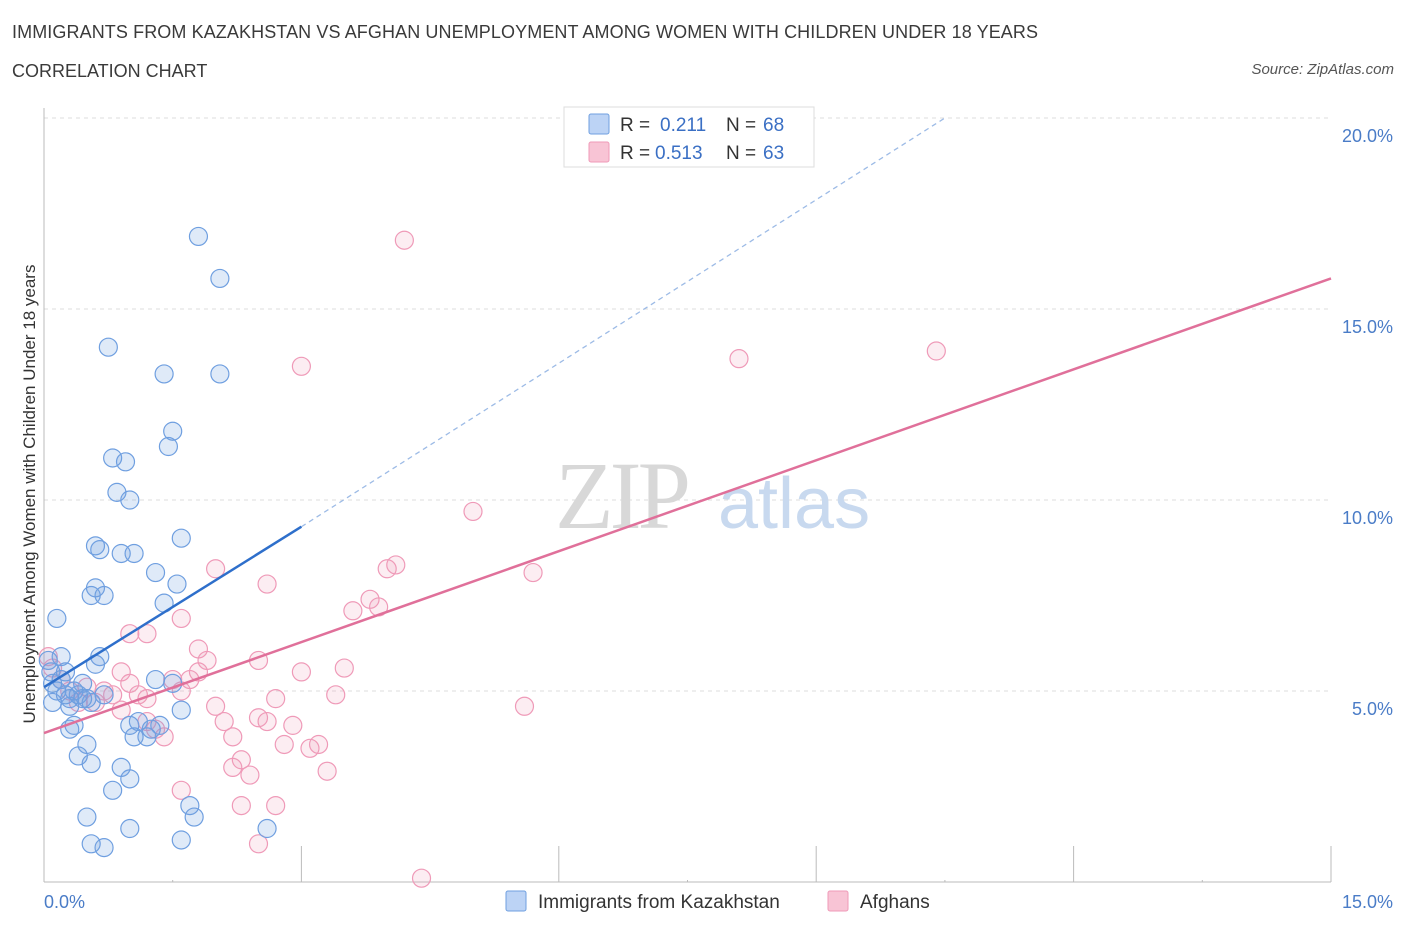 Image resolution: width=1406 pixels, height=930 pixels. Describe the element at coordinates (1322, 69) in the screenshot. I see `source-label: Source: ZipAtlas.com` at that location.